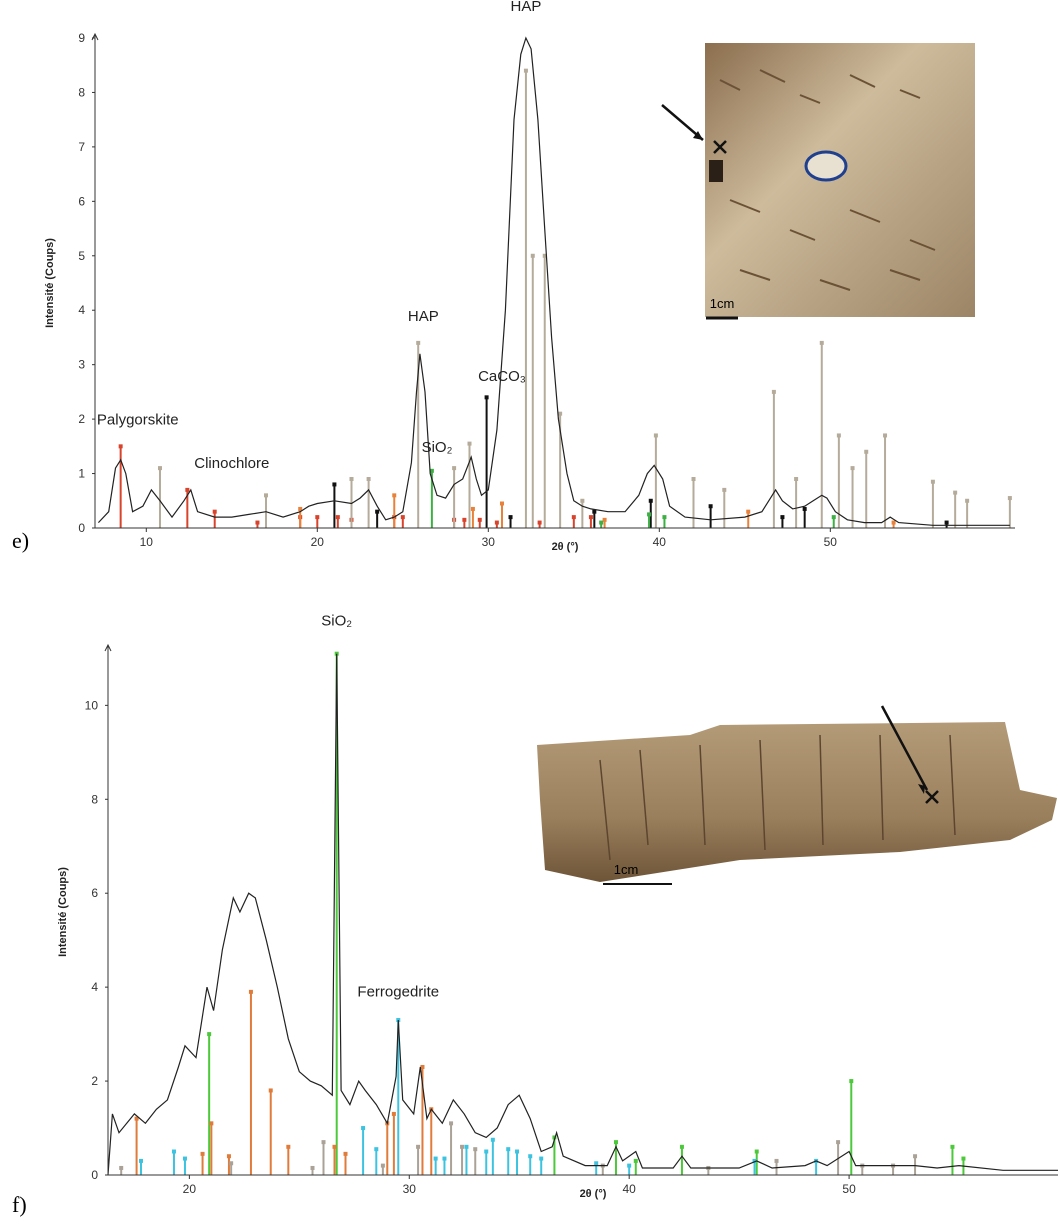  What do you see at coordinates (108, 647) in the screenshot?
I see `axis-arrow` at bounding box center [108, 647].